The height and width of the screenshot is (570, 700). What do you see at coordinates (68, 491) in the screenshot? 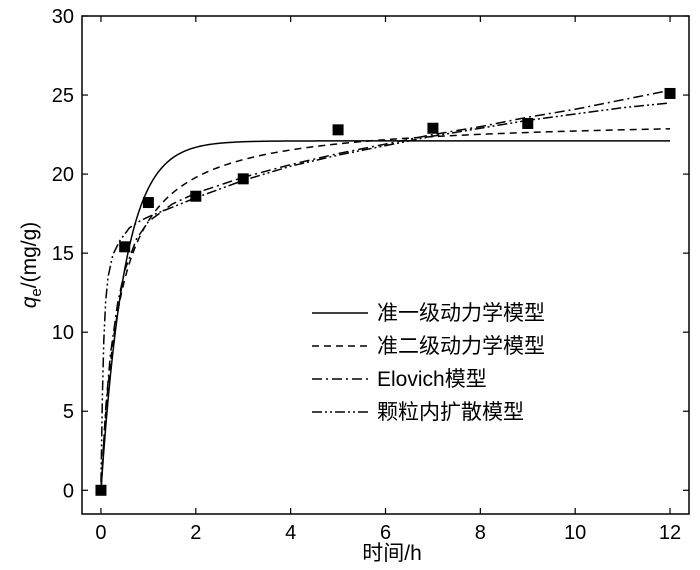
I see `y-tick-label: 0` at bounding box center [68, 491].